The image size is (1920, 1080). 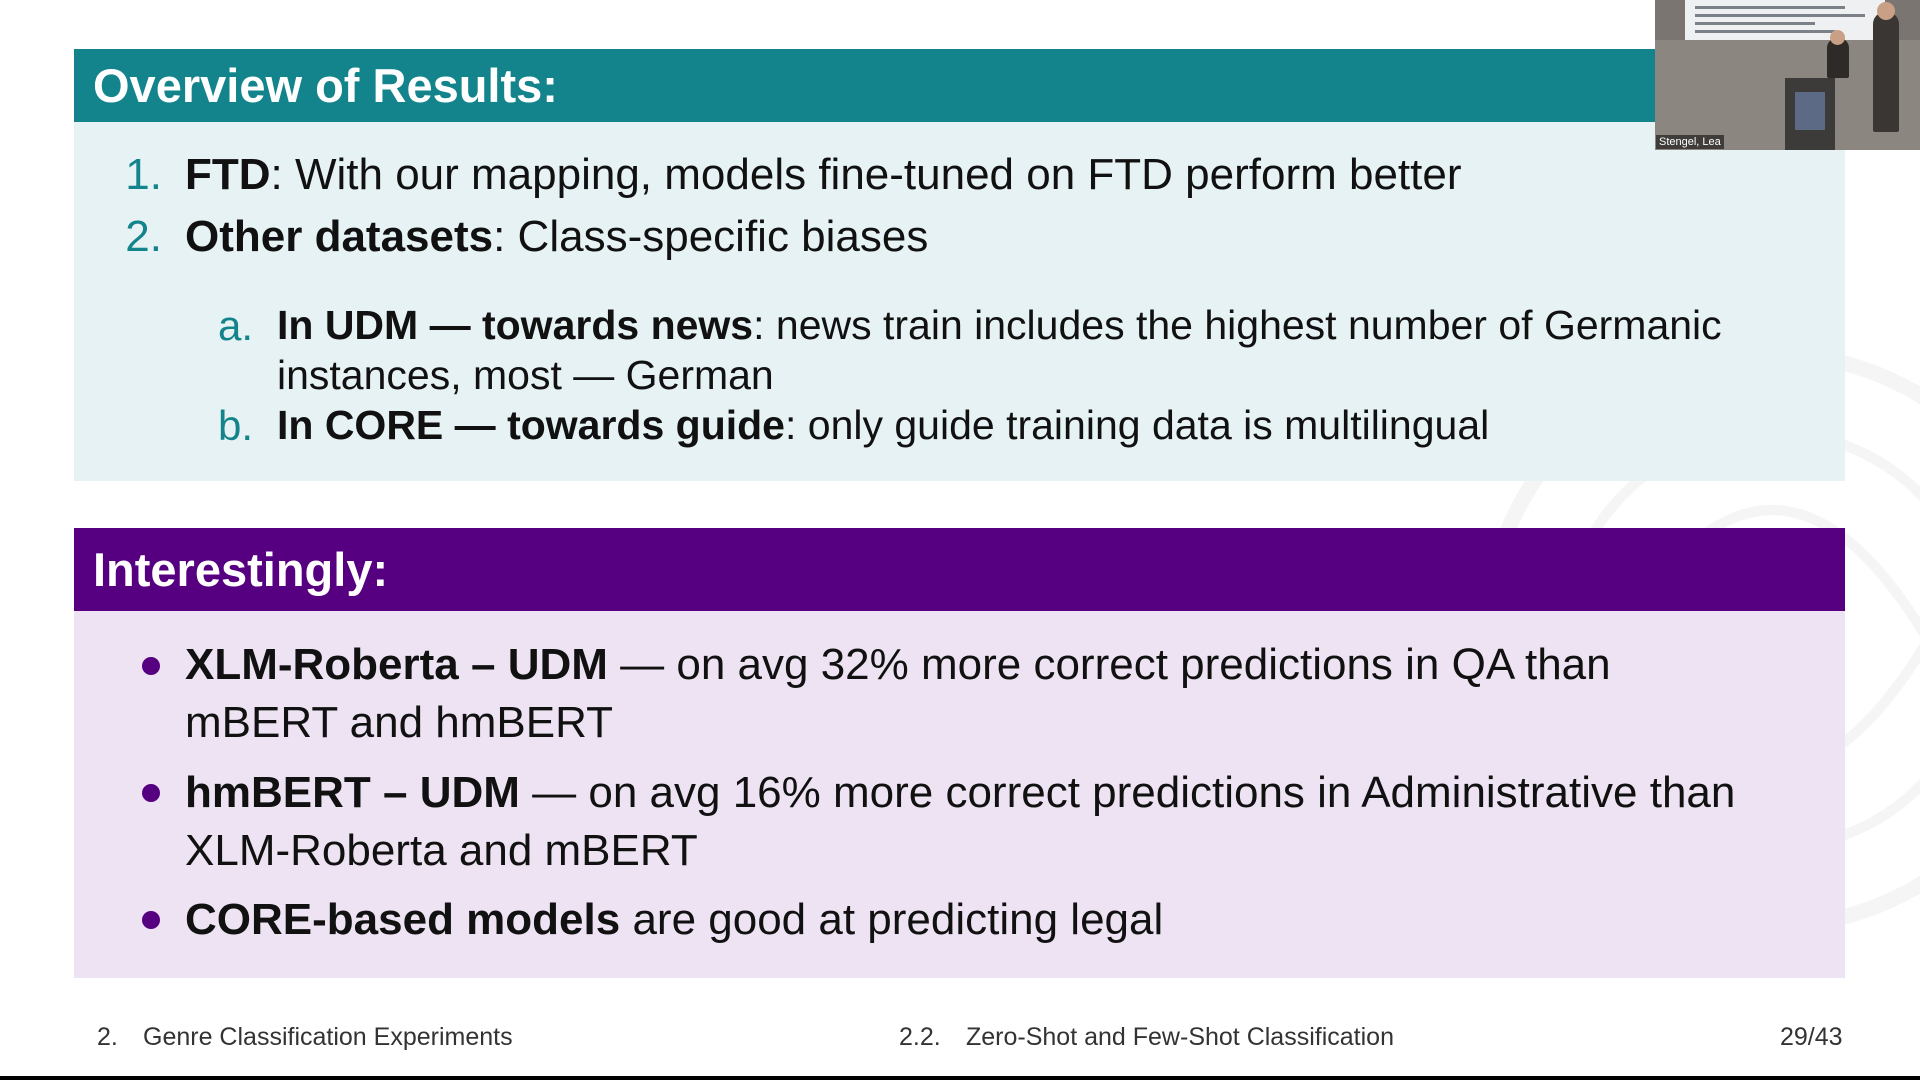 I want to click on bullet-item-bold: CORE-based models, so click(x=403, y=919).